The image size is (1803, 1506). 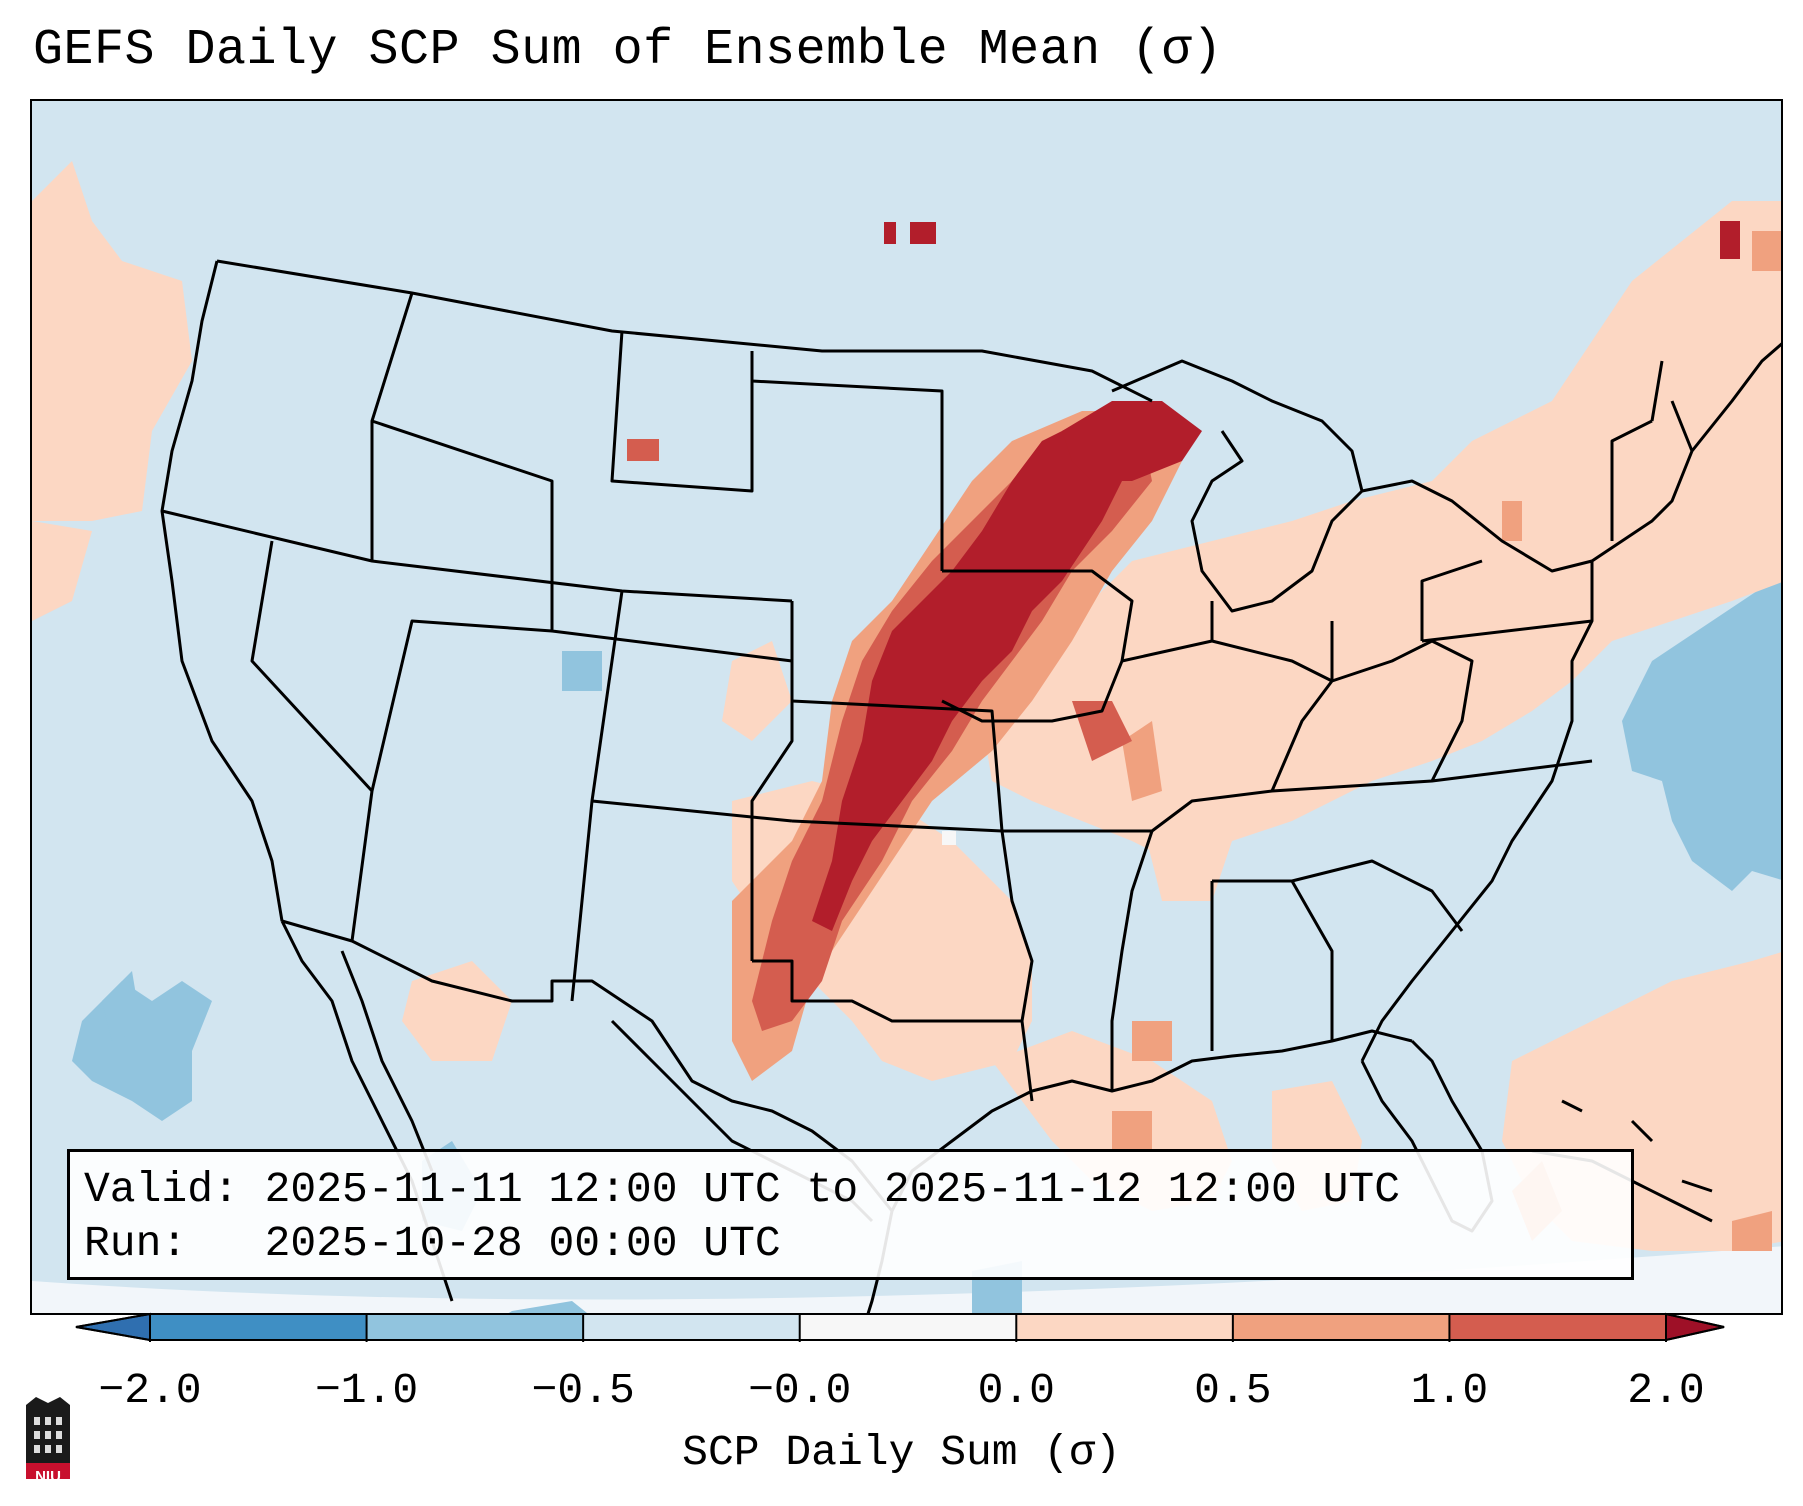 I want to click on colorbar-tick-label: −1.0, so click(x=366, y=1390).